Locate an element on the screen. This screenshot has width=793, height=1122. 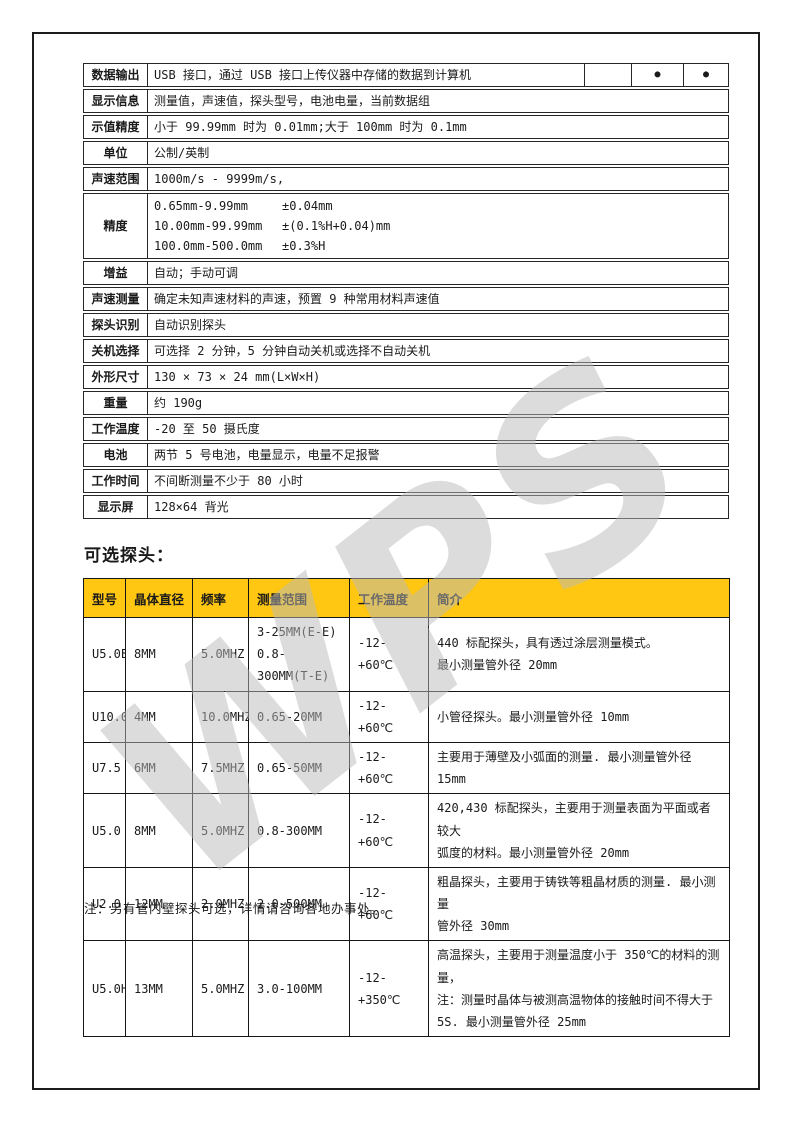
spec-value: 可选择 2 分钟，5 分钟自动关机或选择不自动关机 is located at coordinates (438, 351).